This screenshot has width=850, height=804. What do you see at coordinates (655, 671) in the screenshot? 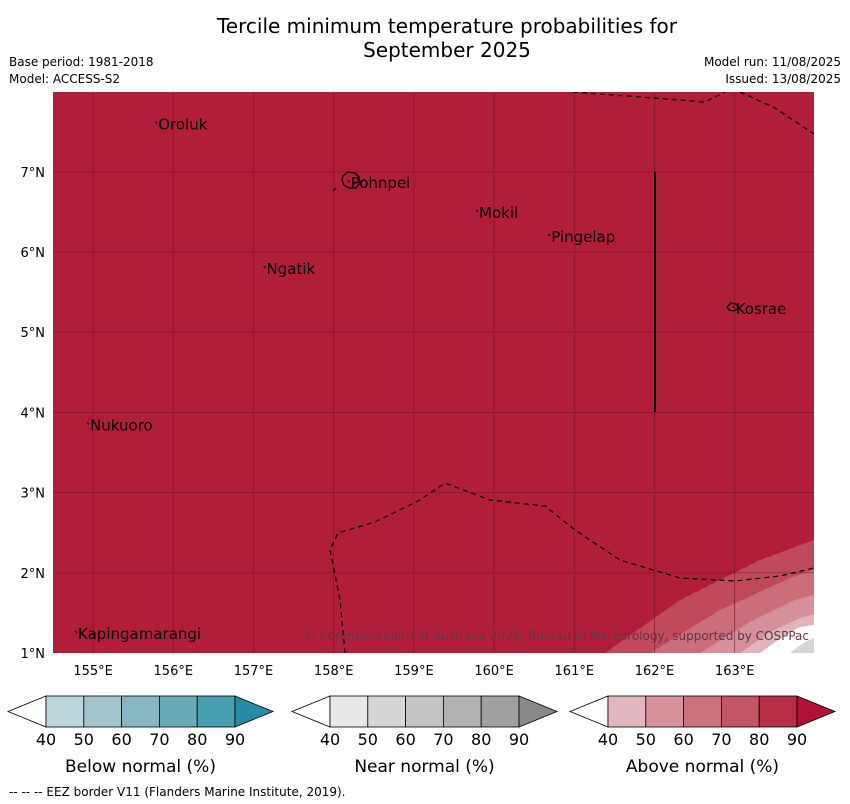
I see `lon-tick-label: 162°E` at bounding box center [655, 671].